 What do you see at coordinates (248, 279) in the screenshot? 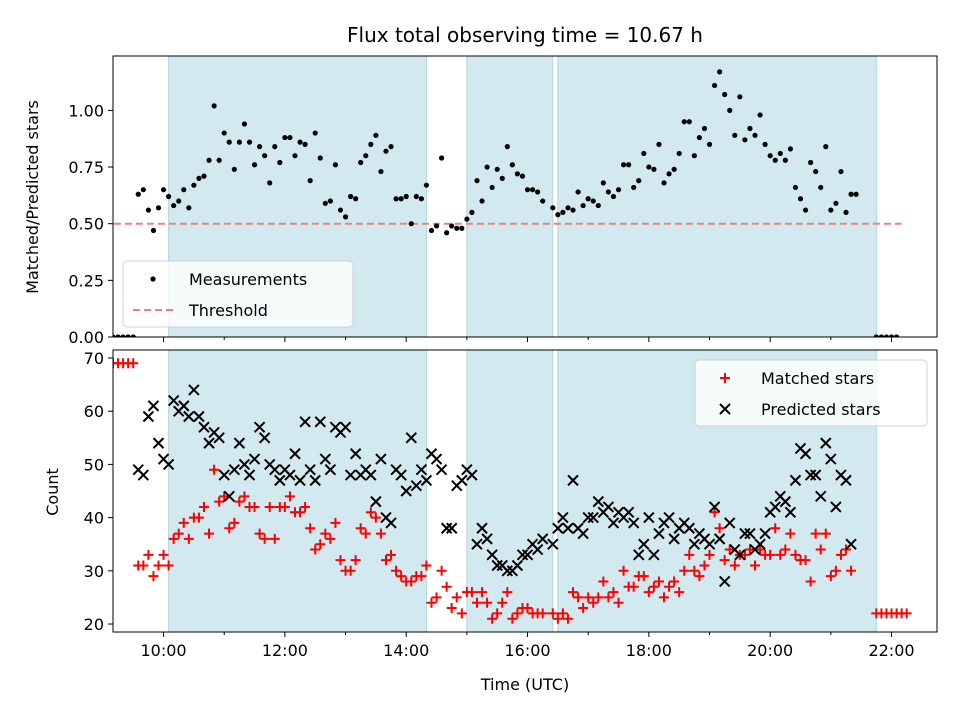
I see `legend-label: Measurements` at bounding box center [248, 279].